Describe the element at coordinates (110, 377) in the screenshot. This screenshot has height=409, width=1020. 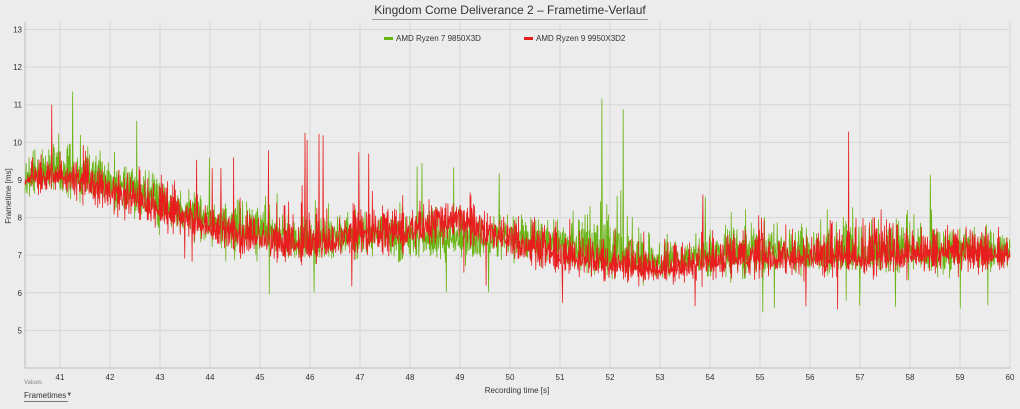
I see `x-tick-label: 42` at that location.